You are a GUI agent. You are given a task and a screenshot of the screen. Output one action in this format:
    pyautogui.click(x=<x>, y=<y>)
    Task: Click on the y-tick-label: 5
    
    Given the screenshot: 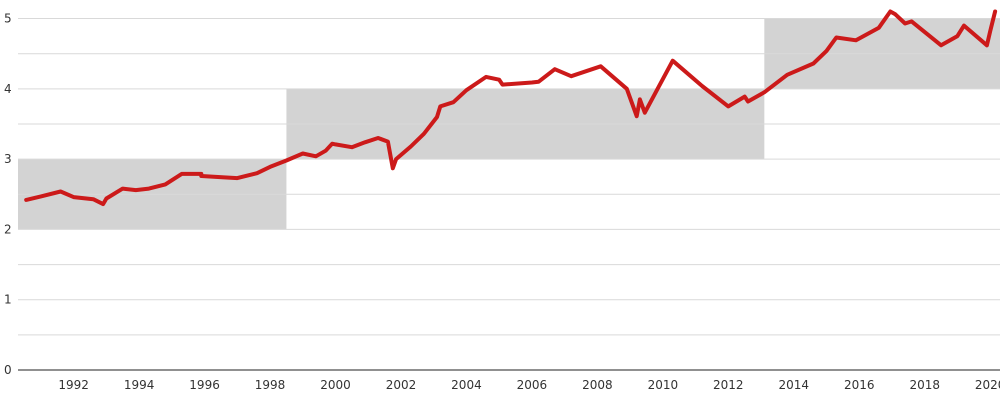 What is the action you would take?
    pyautogui.click(x=8, y=19)
    